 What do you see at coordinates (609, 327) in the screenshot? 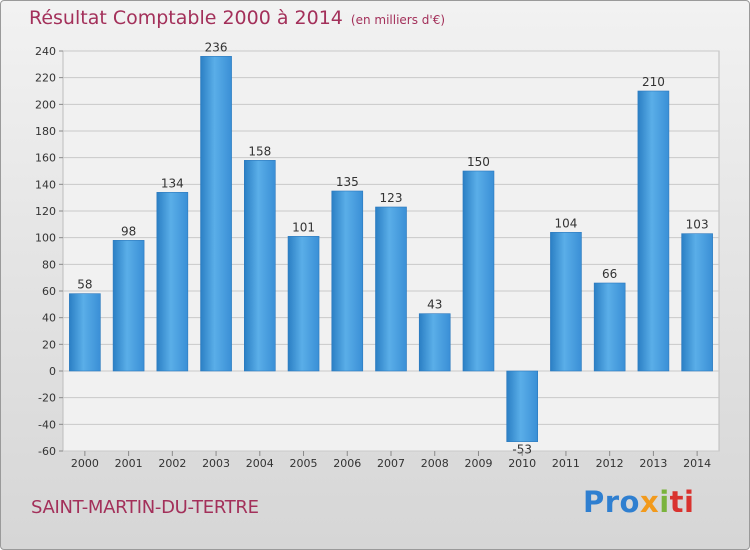
I see `bar-2012` at bounding box center [609, 327].